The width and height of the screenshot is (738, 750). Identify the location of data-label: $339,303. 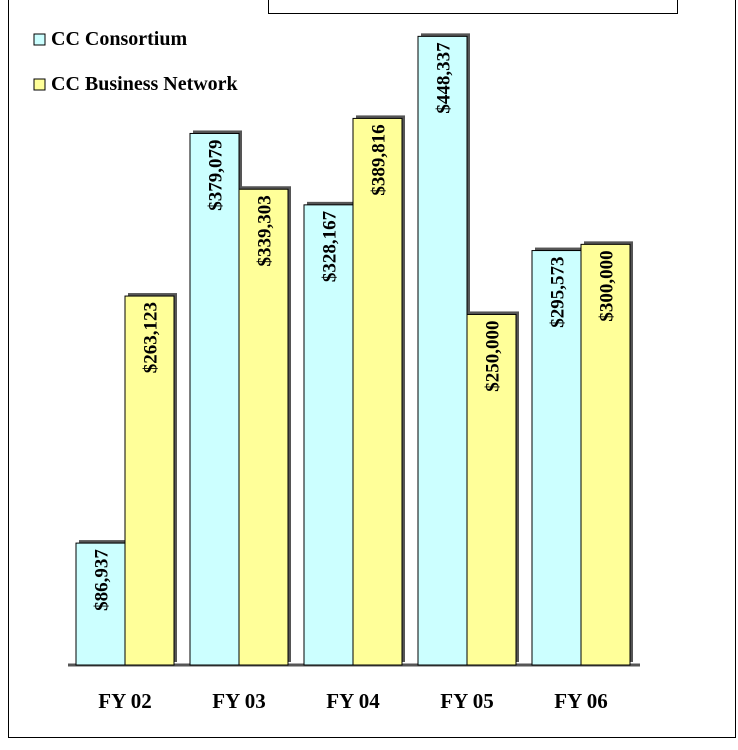
(265, 230).